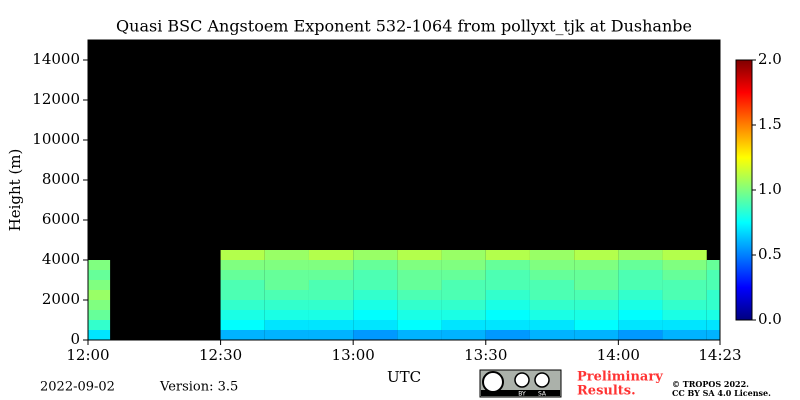 This screenshot has width=800, height=400. Describe the element at coordinates (770, 319) in the screenshot. I see `colorbar-tick-label: 0.0` at that location.